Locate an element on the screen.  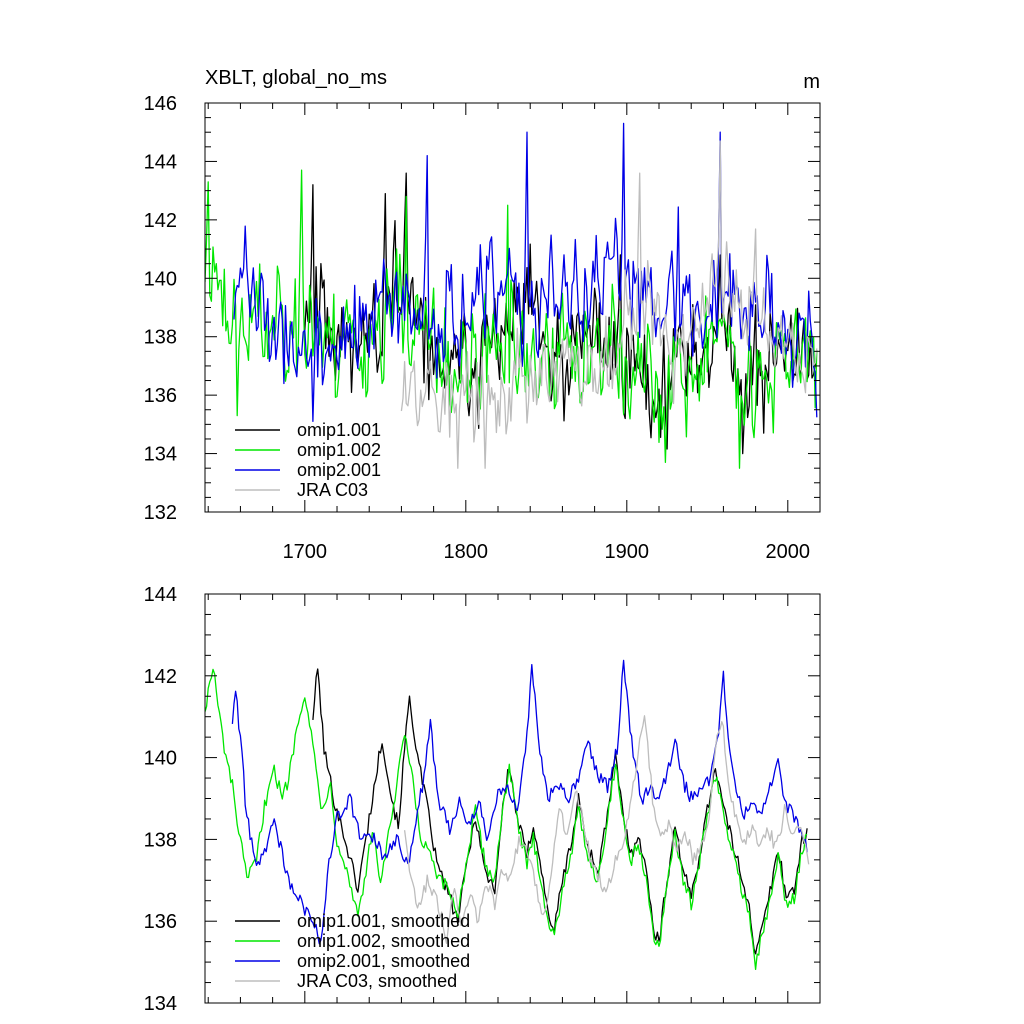
legend-label: omip1.002, smoothed is located at coordinates (383, 941).